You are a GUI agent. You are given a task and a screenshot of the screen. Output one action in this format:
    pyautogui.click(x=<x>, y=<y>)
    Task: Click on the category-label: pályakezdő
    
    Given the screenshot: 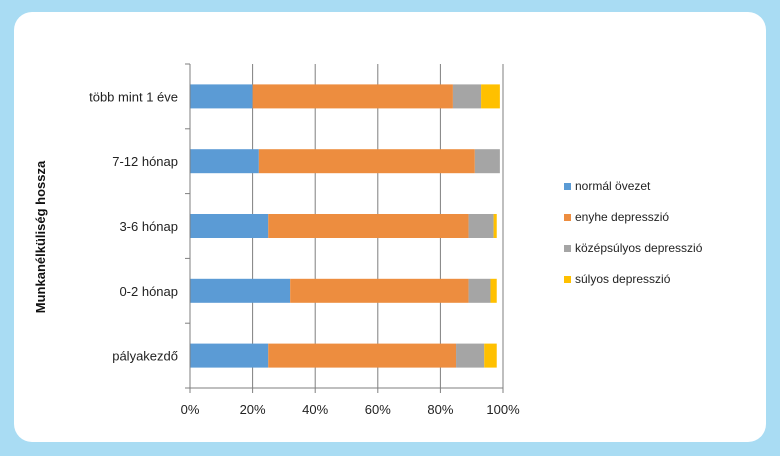 What is the action you would take?
    pyautogui.click(x=145, y=356)
    